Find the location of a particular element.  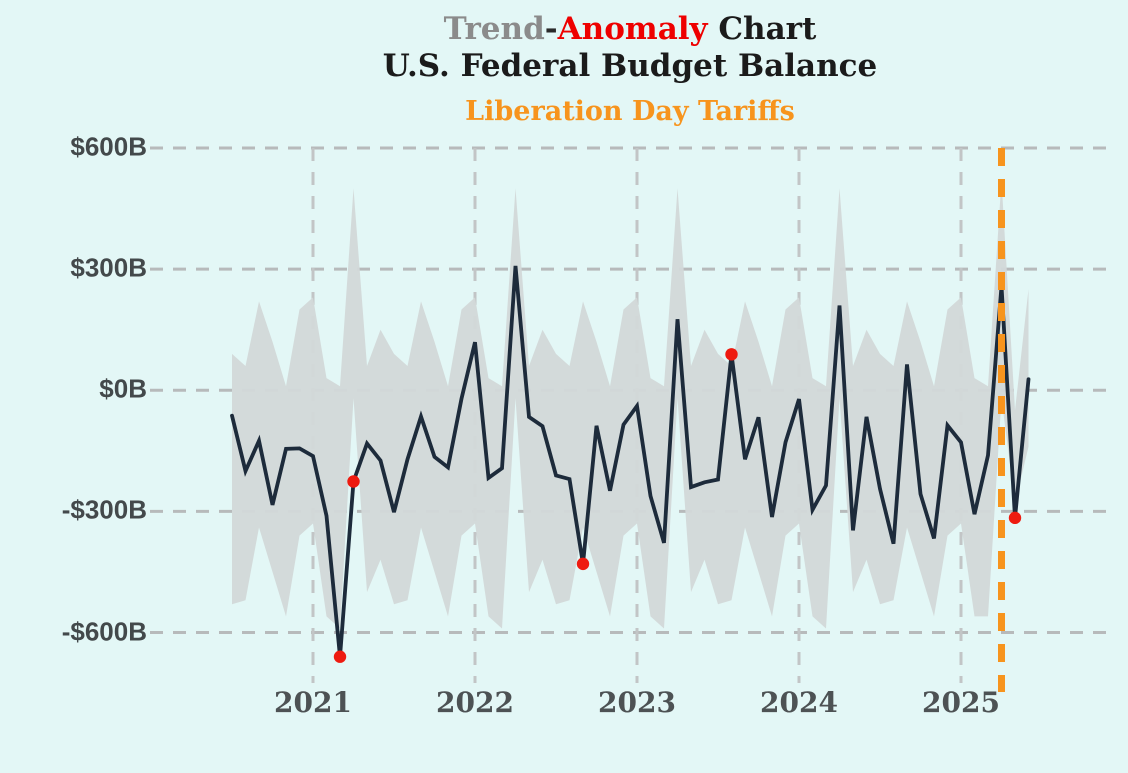

y-axis-tick-label: $0B is located at coordinates (123, 388).